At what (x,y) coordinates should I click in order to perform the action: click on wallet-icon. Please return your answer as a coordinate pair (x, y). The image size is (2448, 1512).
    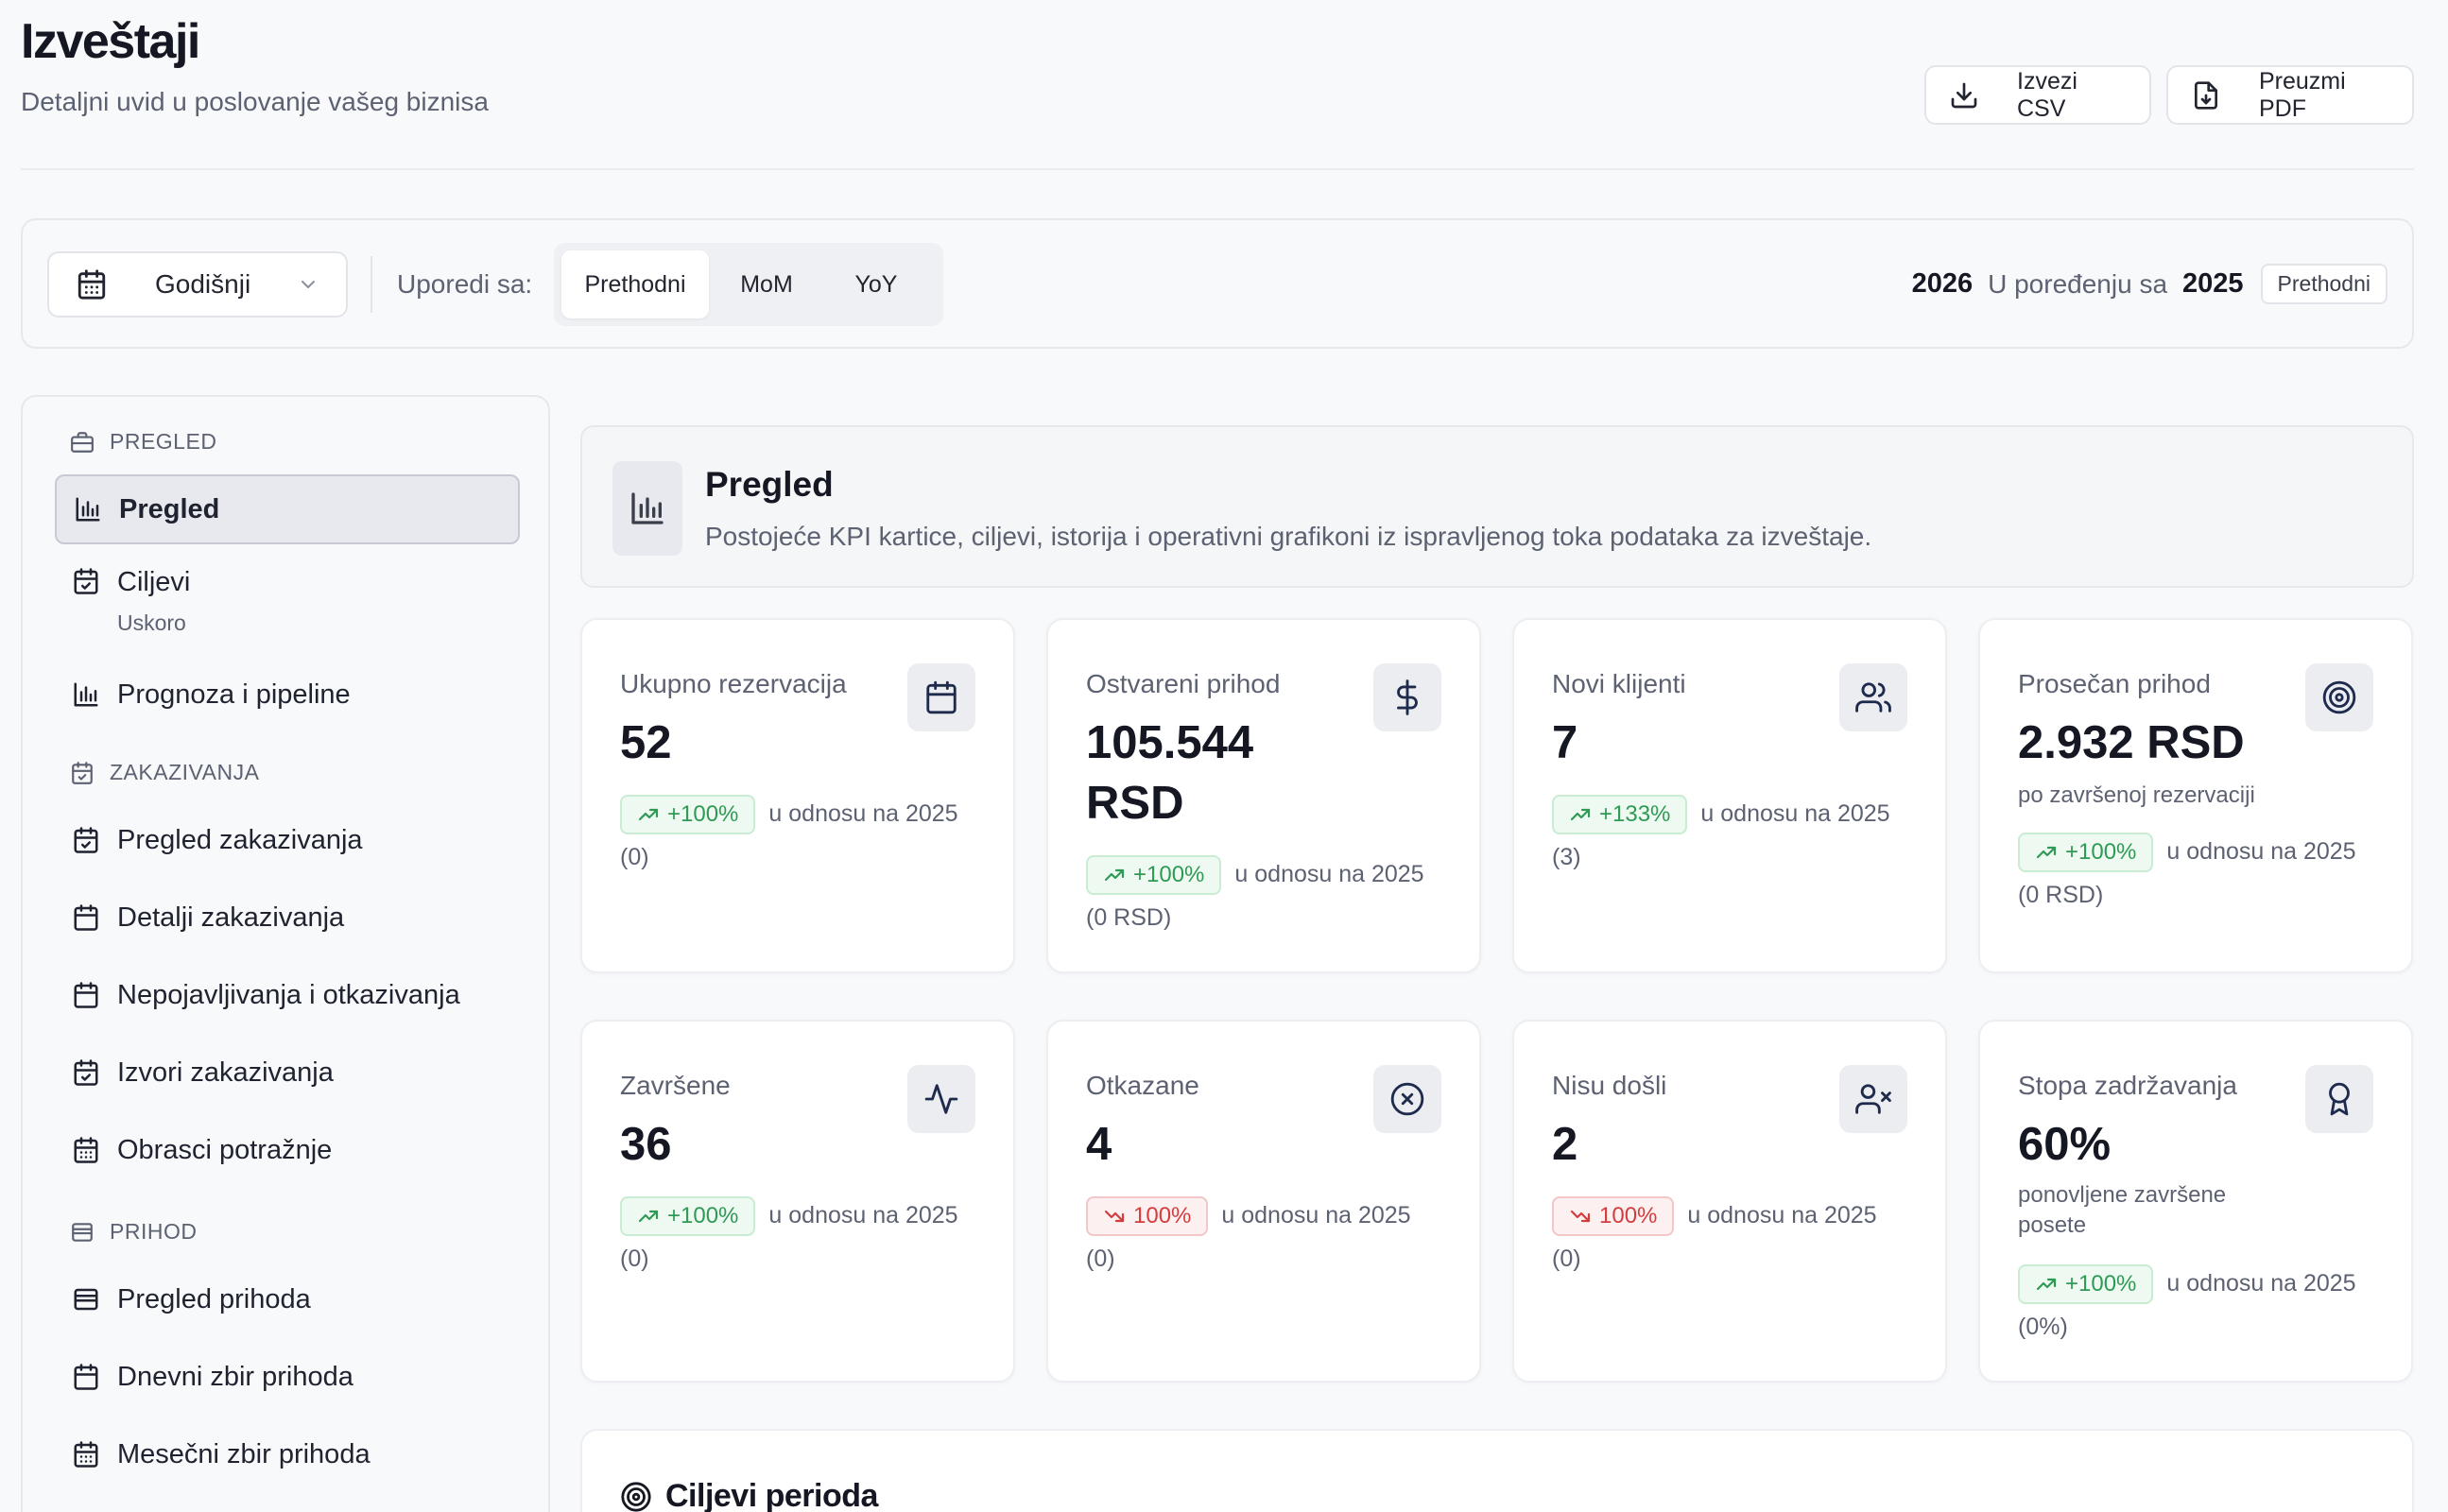
    Looking at the image, I should click on (86, 1299).